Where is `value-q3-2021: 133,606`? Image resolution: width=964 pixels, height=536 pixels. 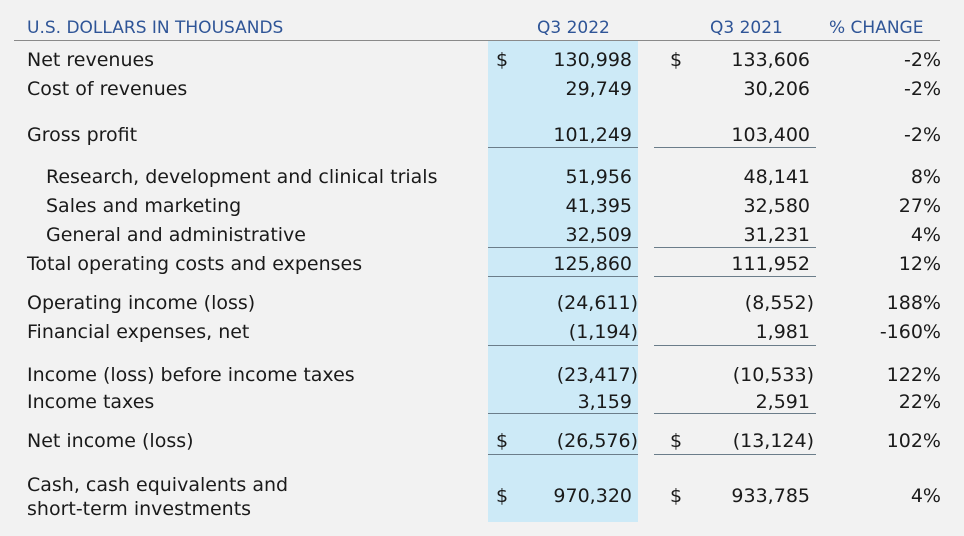
value-q3-2021: 133,606 is located at coordinates (770, 60).